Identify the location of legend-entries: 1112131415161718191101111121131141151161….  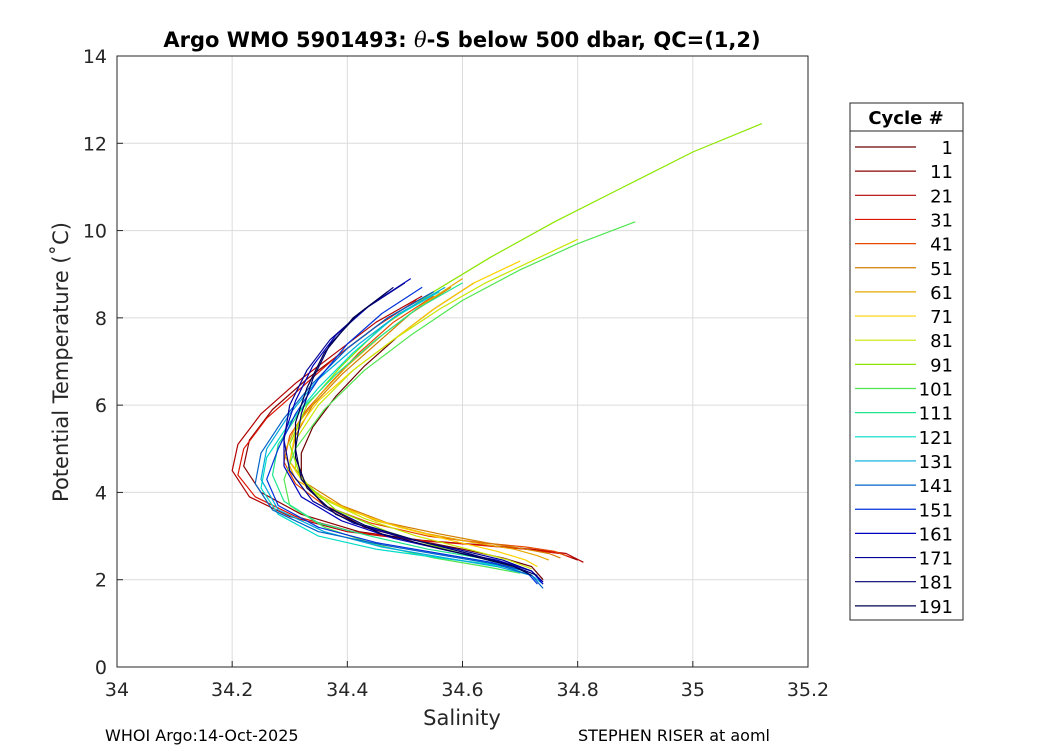
(904, 378).